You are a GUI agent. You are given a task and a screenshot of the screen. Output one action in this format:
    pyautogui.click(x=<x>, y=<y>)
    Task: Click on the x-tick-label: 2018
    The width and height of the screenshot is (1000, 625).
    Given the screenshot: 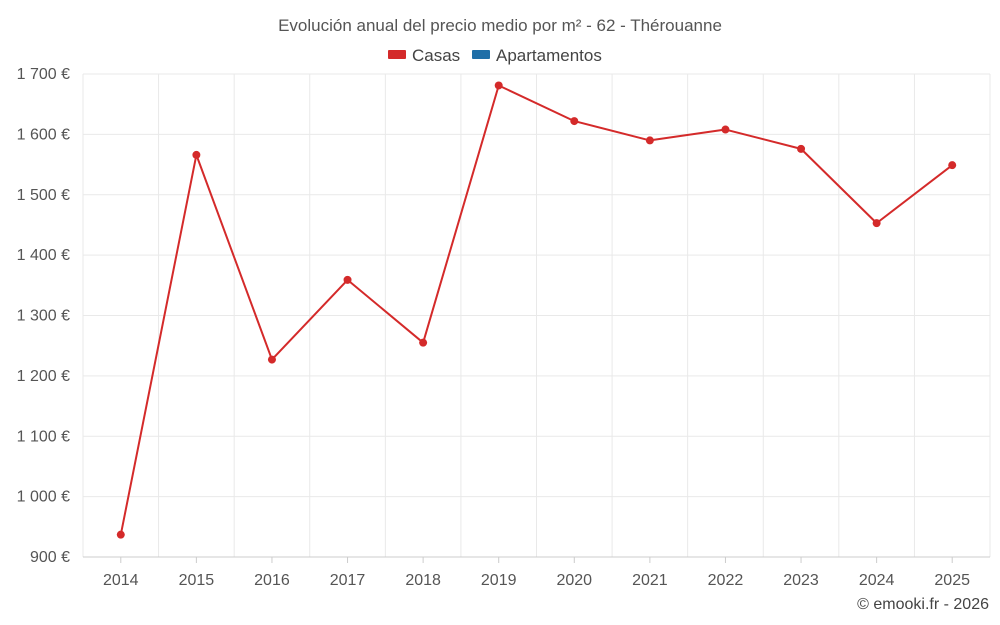 What is the action you would take?
    pyautogui.click(x=423, y=580)
    